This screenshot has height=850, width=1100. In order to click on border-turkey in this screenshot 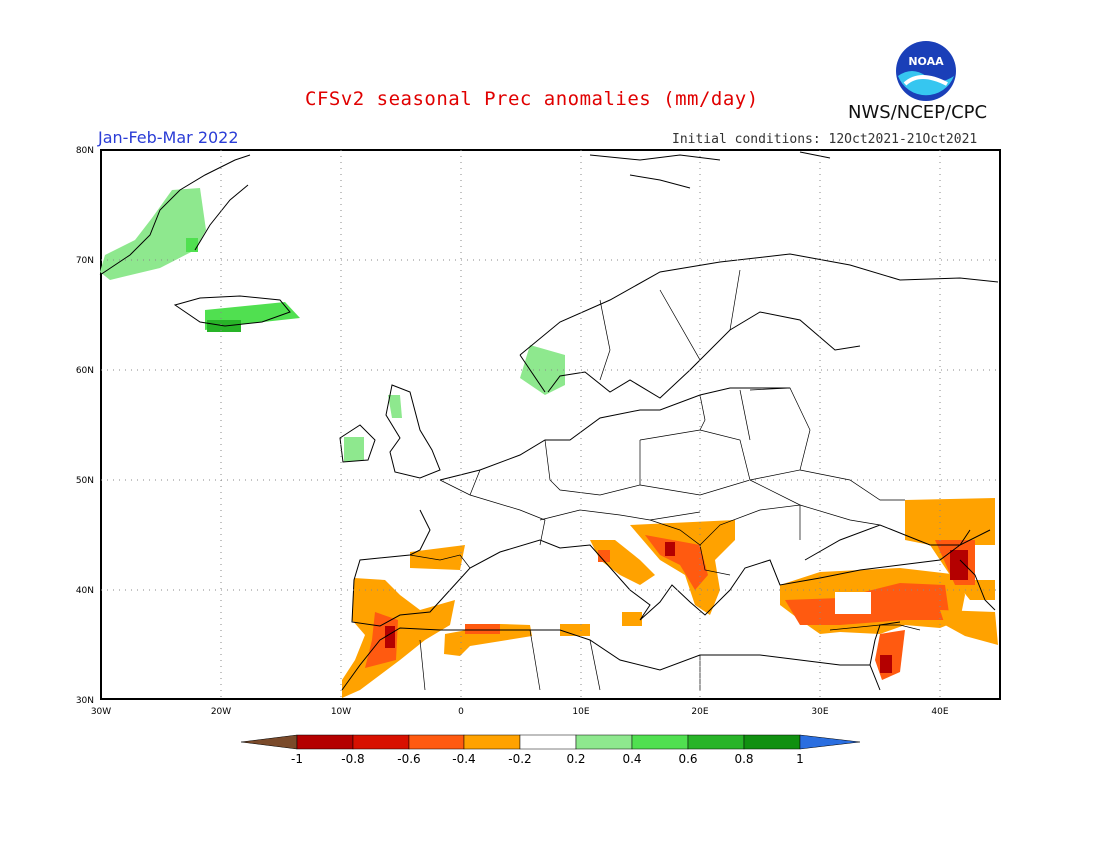, I will do `click(845, 595)`.